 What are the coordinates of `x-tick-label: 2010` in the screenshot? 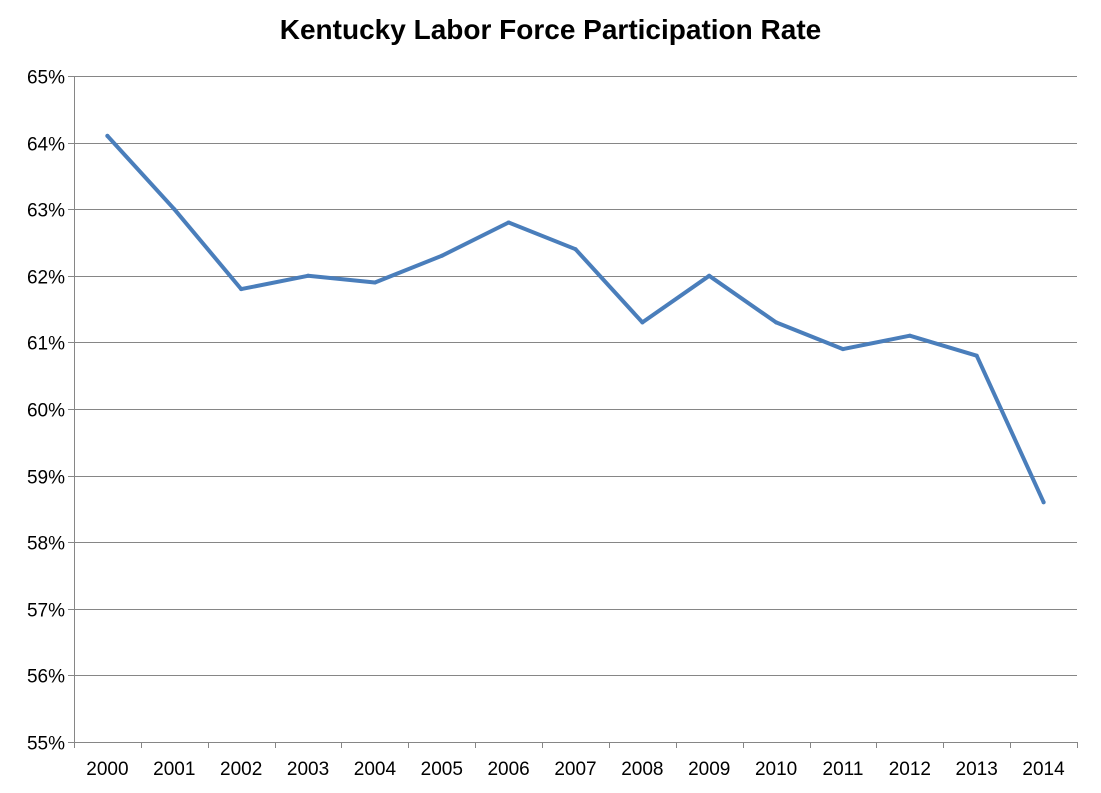 It's located at (776, 769).